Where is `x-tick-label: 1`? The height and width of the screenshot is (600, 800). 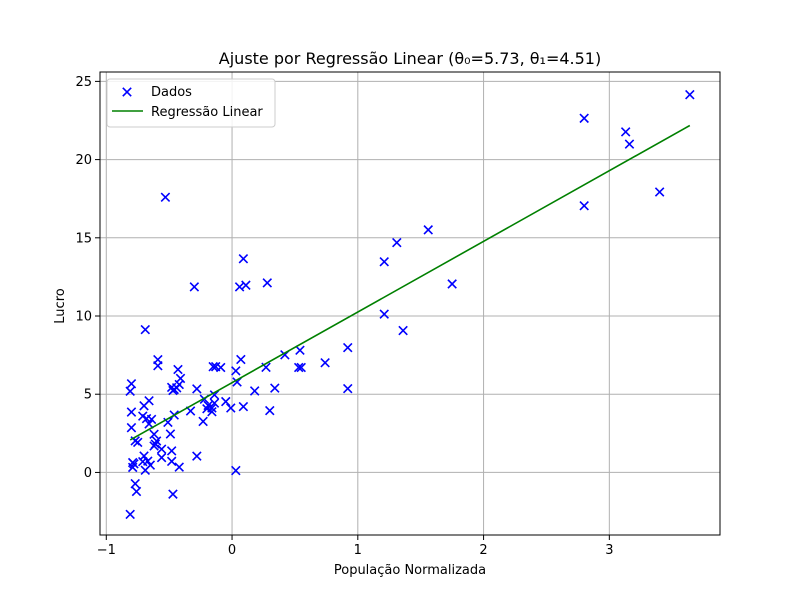 x-tick-label: 1 is located at coordinates (358, 550).